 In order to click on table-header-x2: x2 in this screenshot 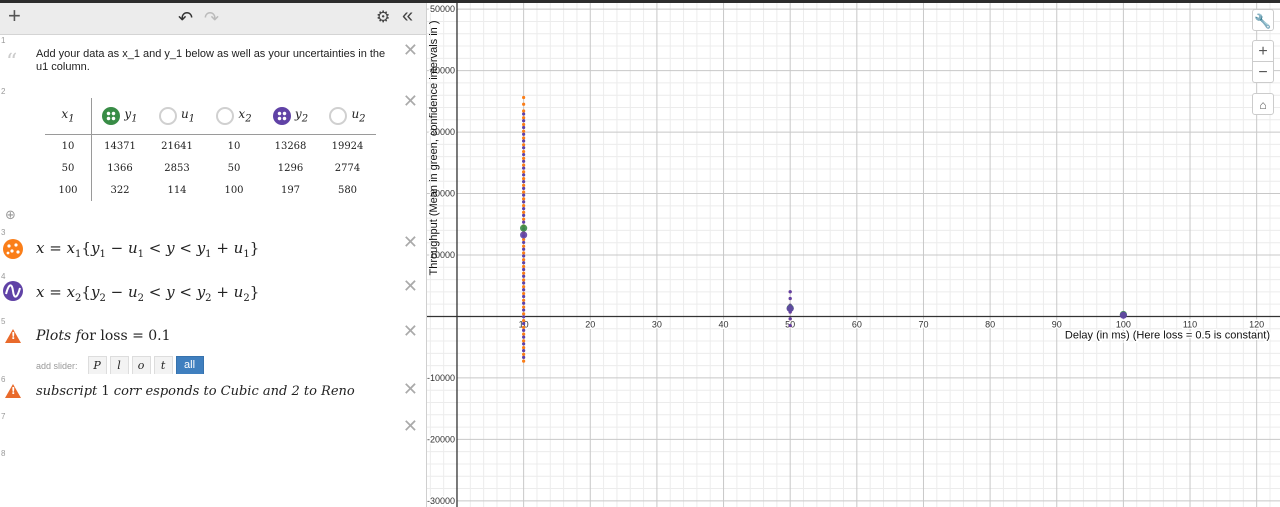, I will do `click(234, 116)`.